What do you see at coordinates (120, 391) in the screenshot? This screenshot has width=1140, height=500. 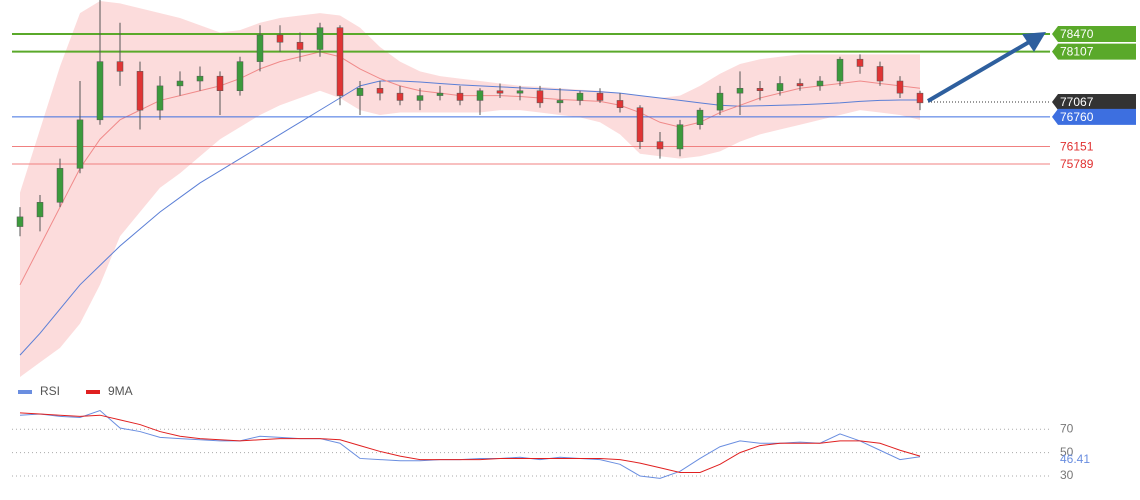 I see `legend-label: 9MA` at bounding box center [120, 391].